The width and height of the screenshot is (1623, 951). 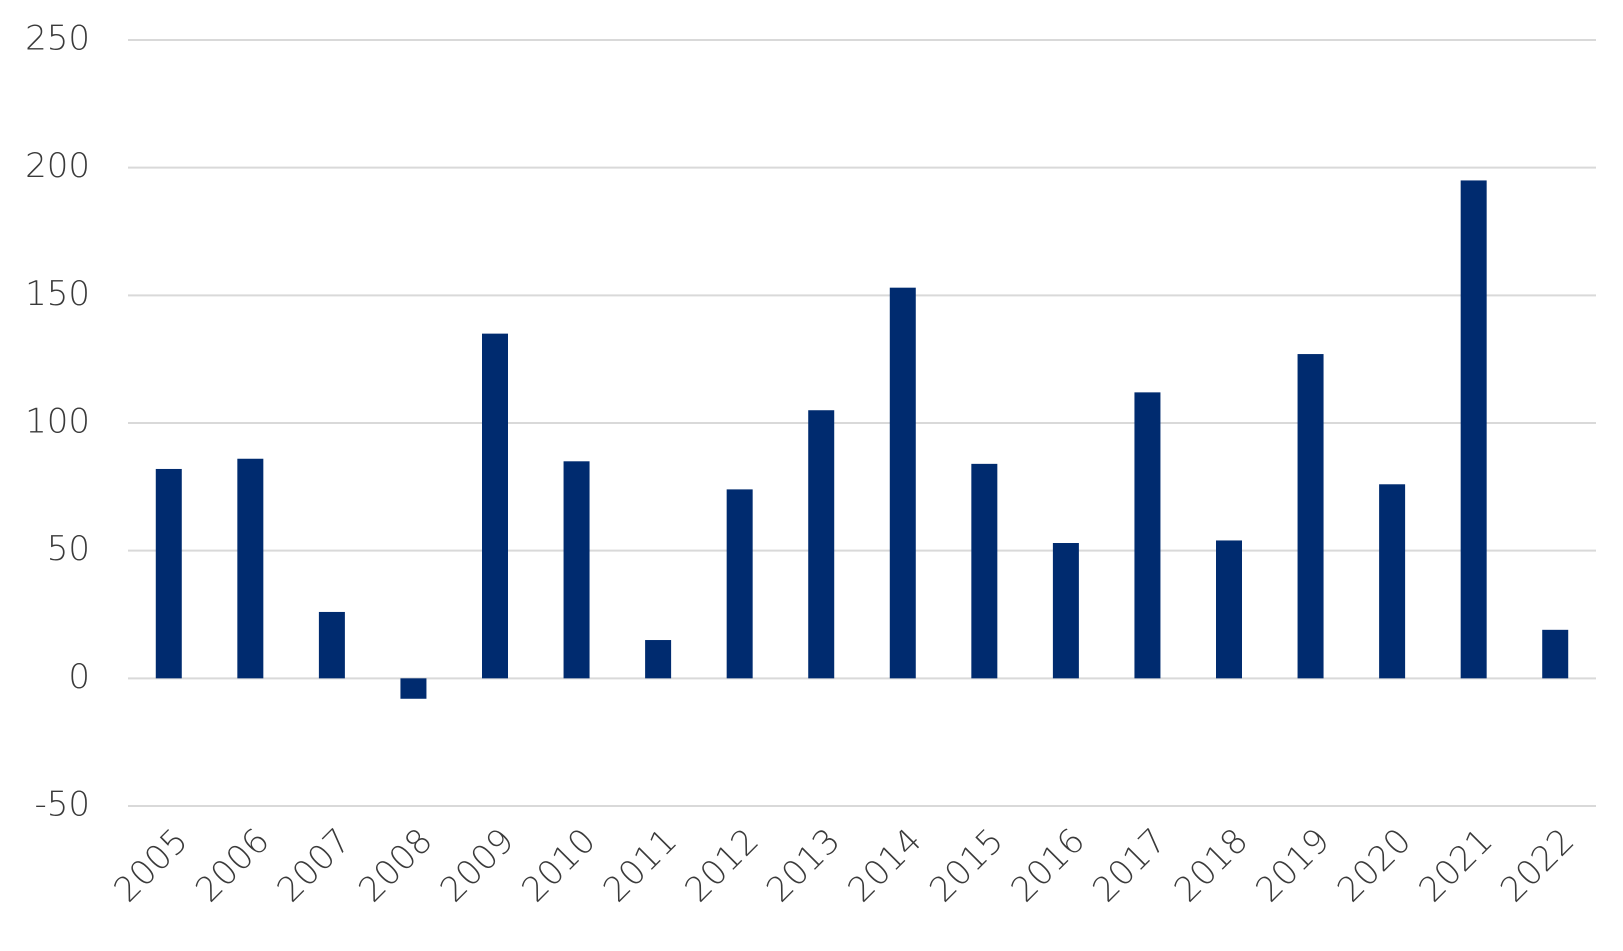 What do you see at coordinates (1455, 865) in the screenshot?
I see `x-tick-label: 2021` at bounding box center [1455, 865].